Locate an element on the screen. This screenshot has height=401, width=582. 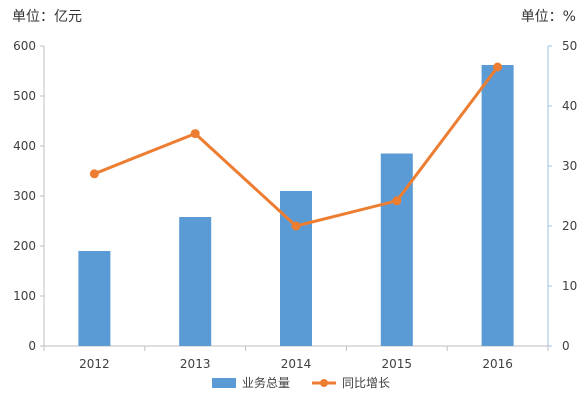
x-tick-label: 2012 is located at coordinates (94, 364).